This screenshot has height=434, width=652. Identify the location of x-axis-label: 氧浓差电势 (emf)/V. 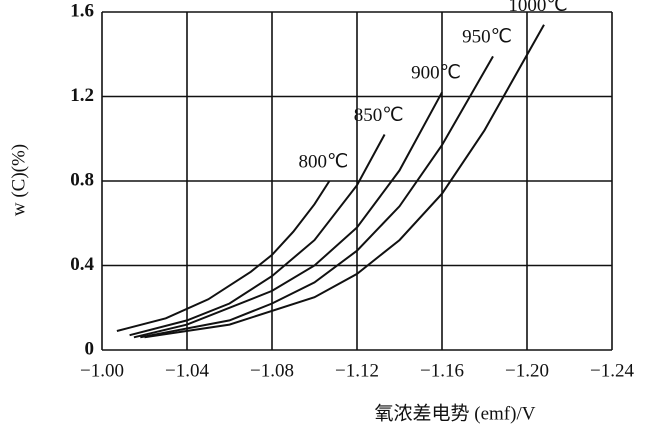
(455, 413).